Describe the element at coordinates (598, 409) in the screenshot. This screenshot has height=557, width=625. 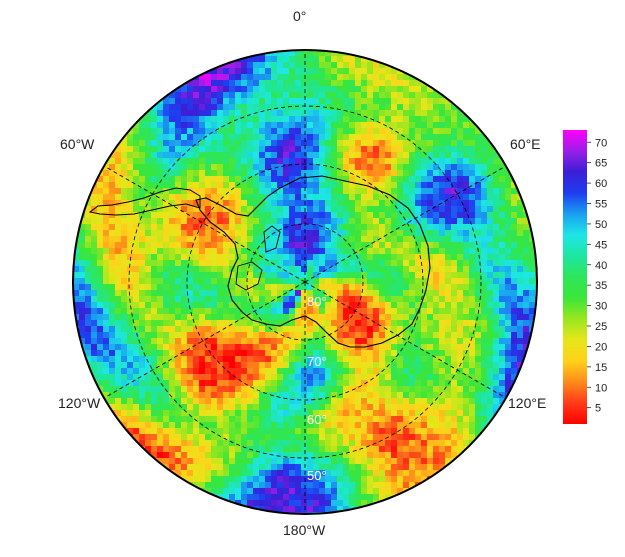
I see `colorbar-tick-label: 5` at that location.